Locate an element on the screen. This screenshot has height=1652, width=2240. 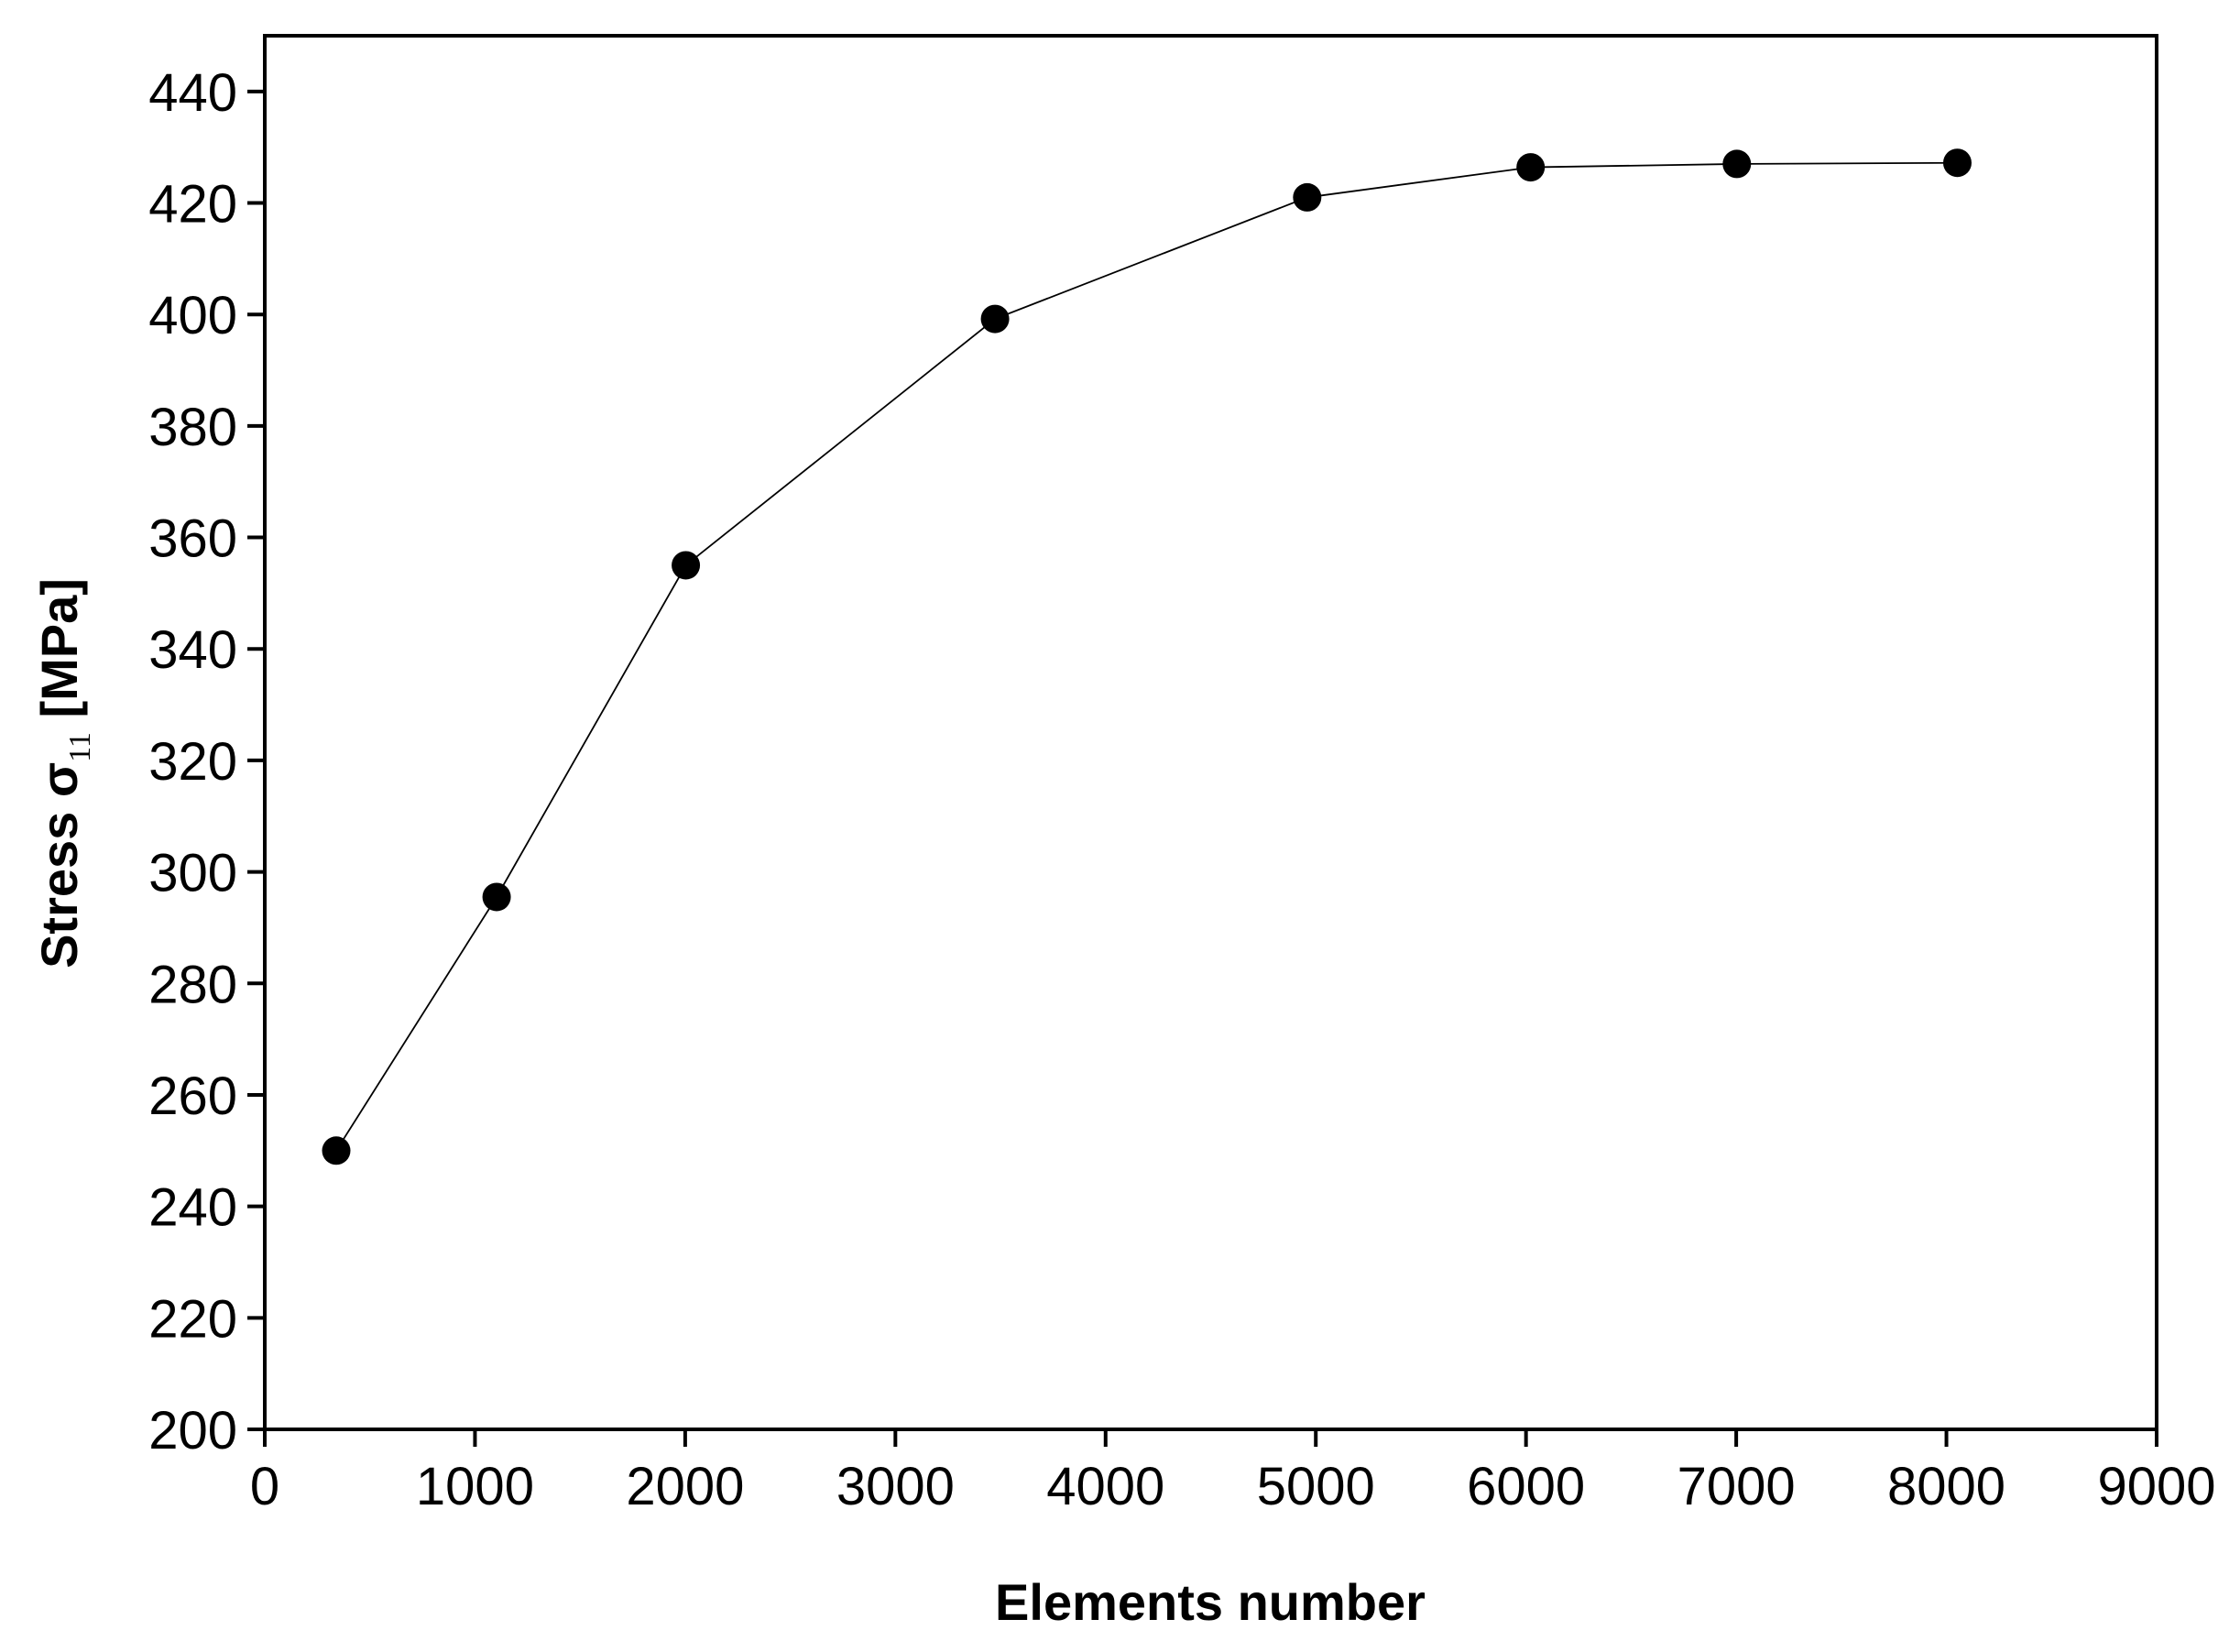
x-tick-label: 3000 is located at coordinates (896, 1486).